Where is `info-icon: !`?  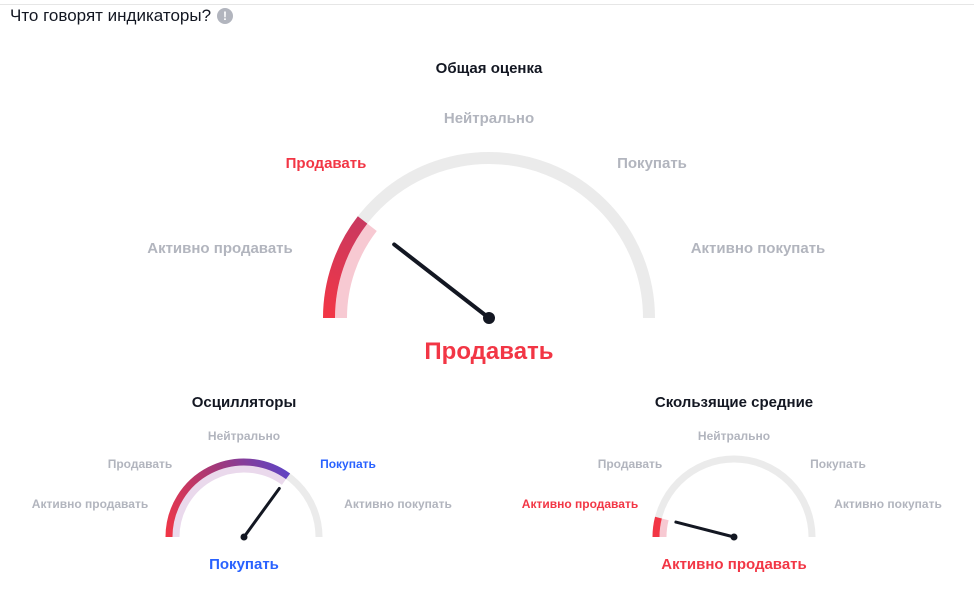 info-icon: ! is located at coordinates (225, 16).